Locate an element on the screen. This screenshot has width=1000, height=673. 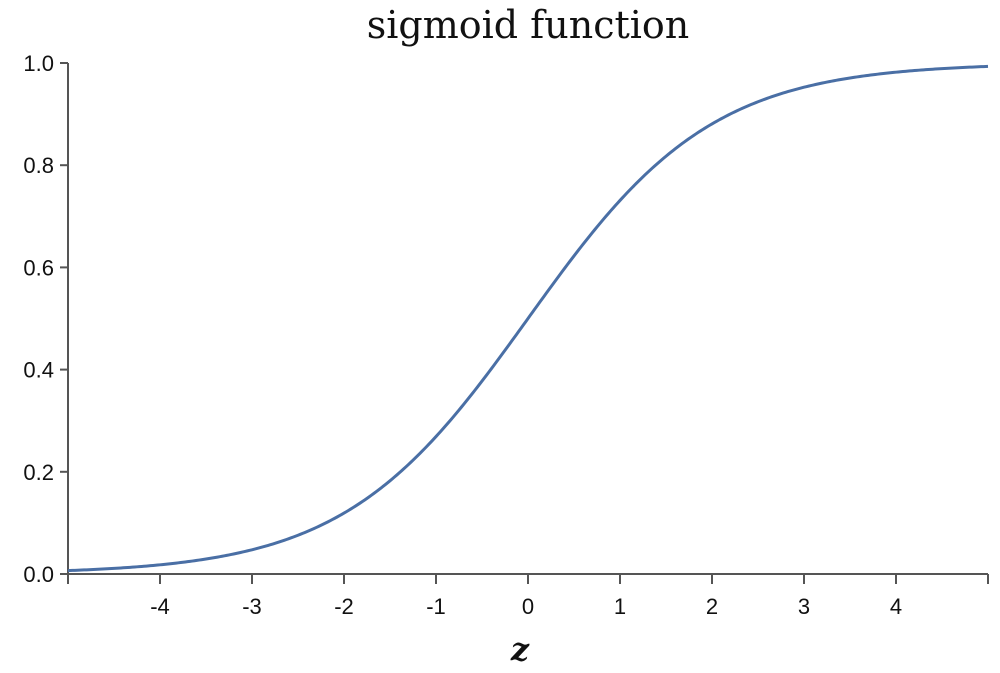
y-tick-label: 0.0 is located at coordinates (38, 574).